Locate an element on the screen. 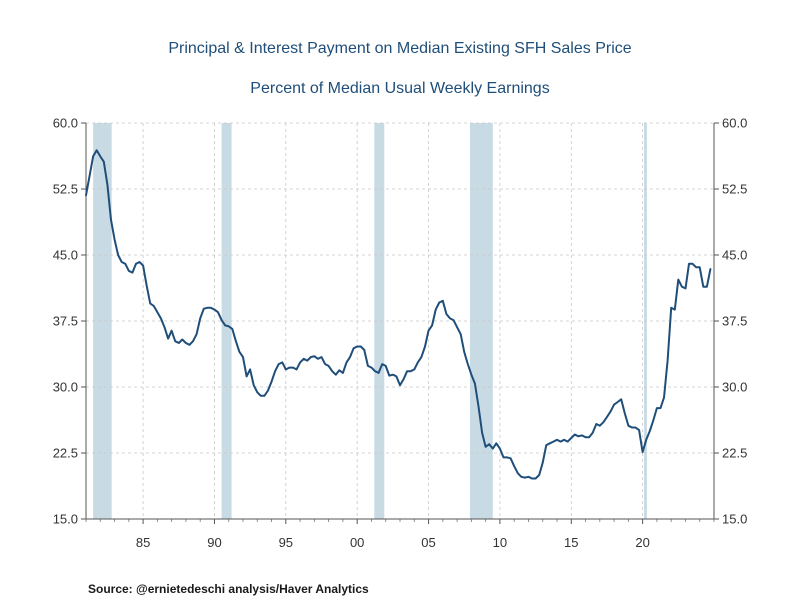  y-tick-label-right: 52.5 is located at coordinates (734, 189).